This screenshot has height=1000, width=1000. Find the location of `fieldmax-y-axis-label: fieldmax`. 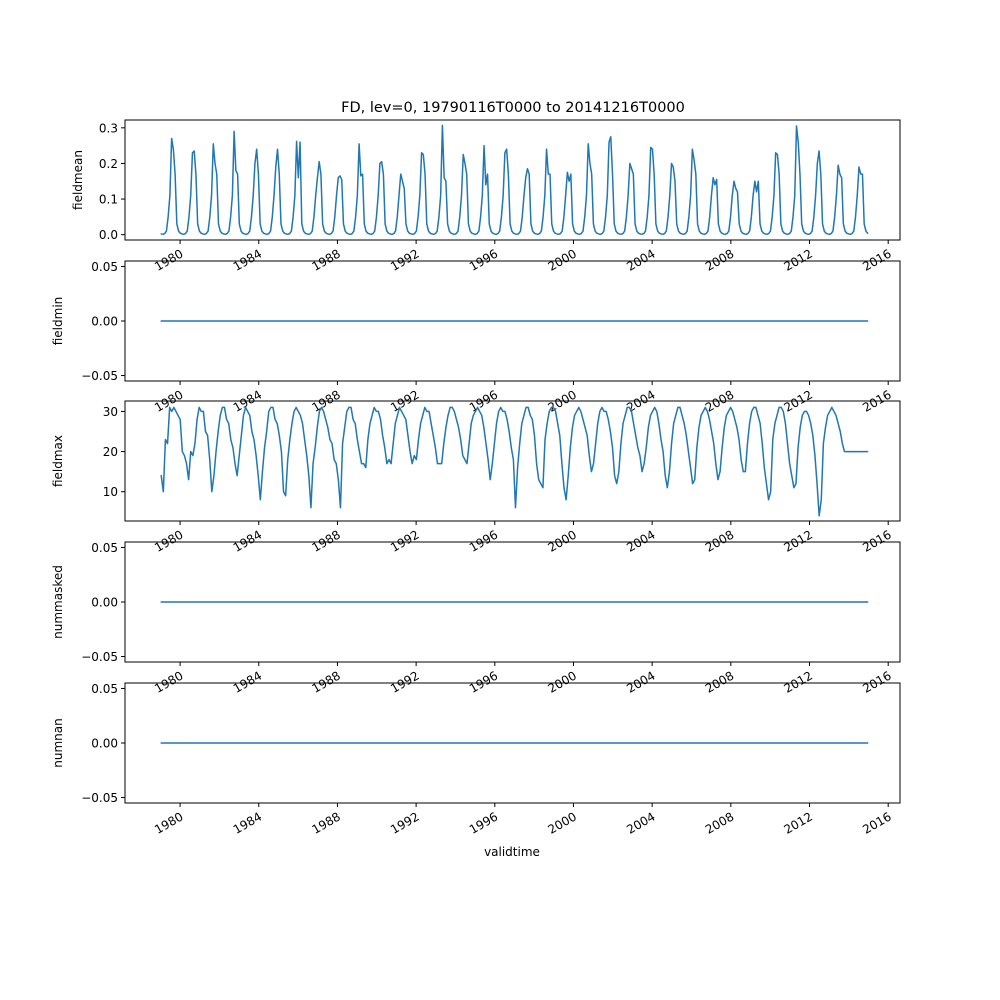

fieldmax-y-axis-label: fieldmax is located at coordinates (58, 461).